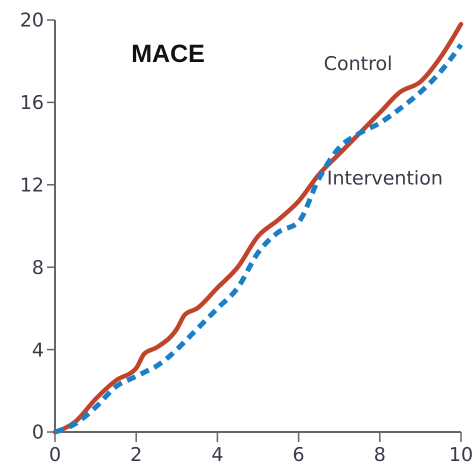 The image size is (472, 469). I want to click on y-tick-label: 0, so click(38, 433).